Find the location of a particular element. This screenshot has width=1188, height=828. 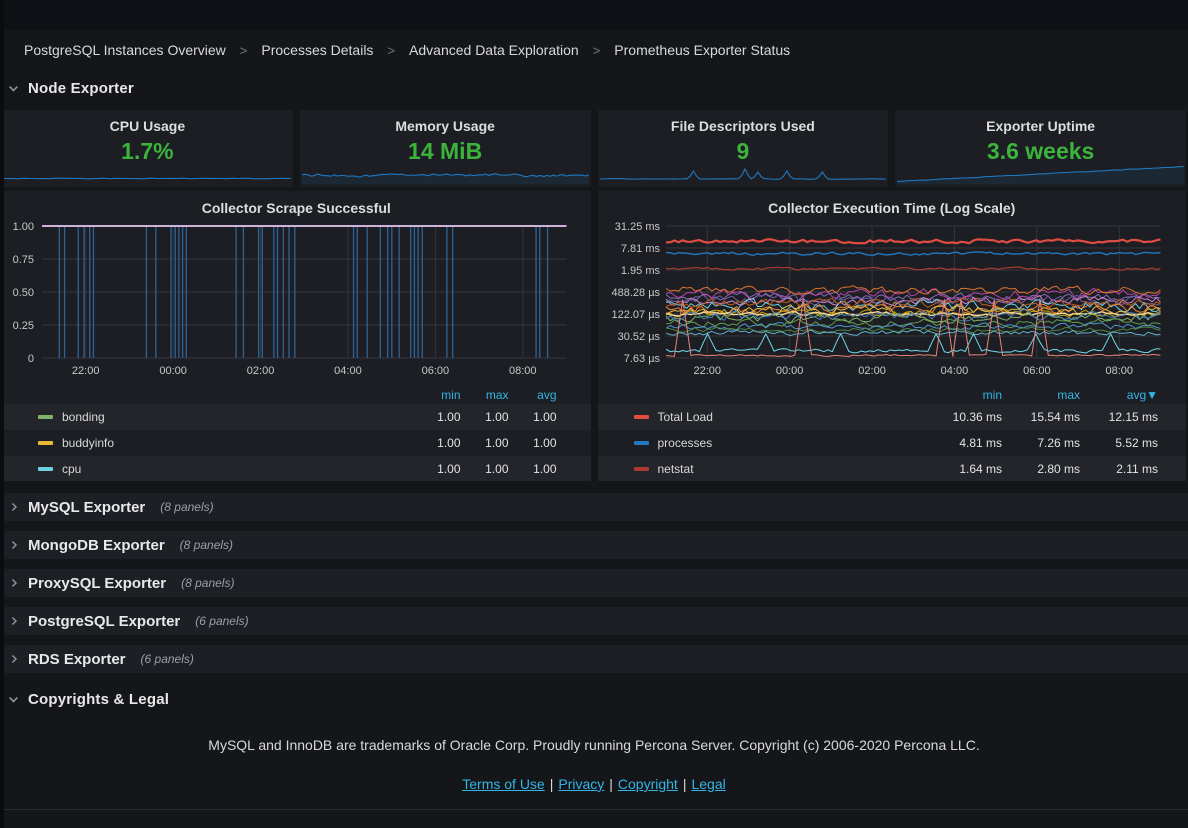

breadcrumb-item: Prometheus Exporter Status is located at coordinates (702, 50).